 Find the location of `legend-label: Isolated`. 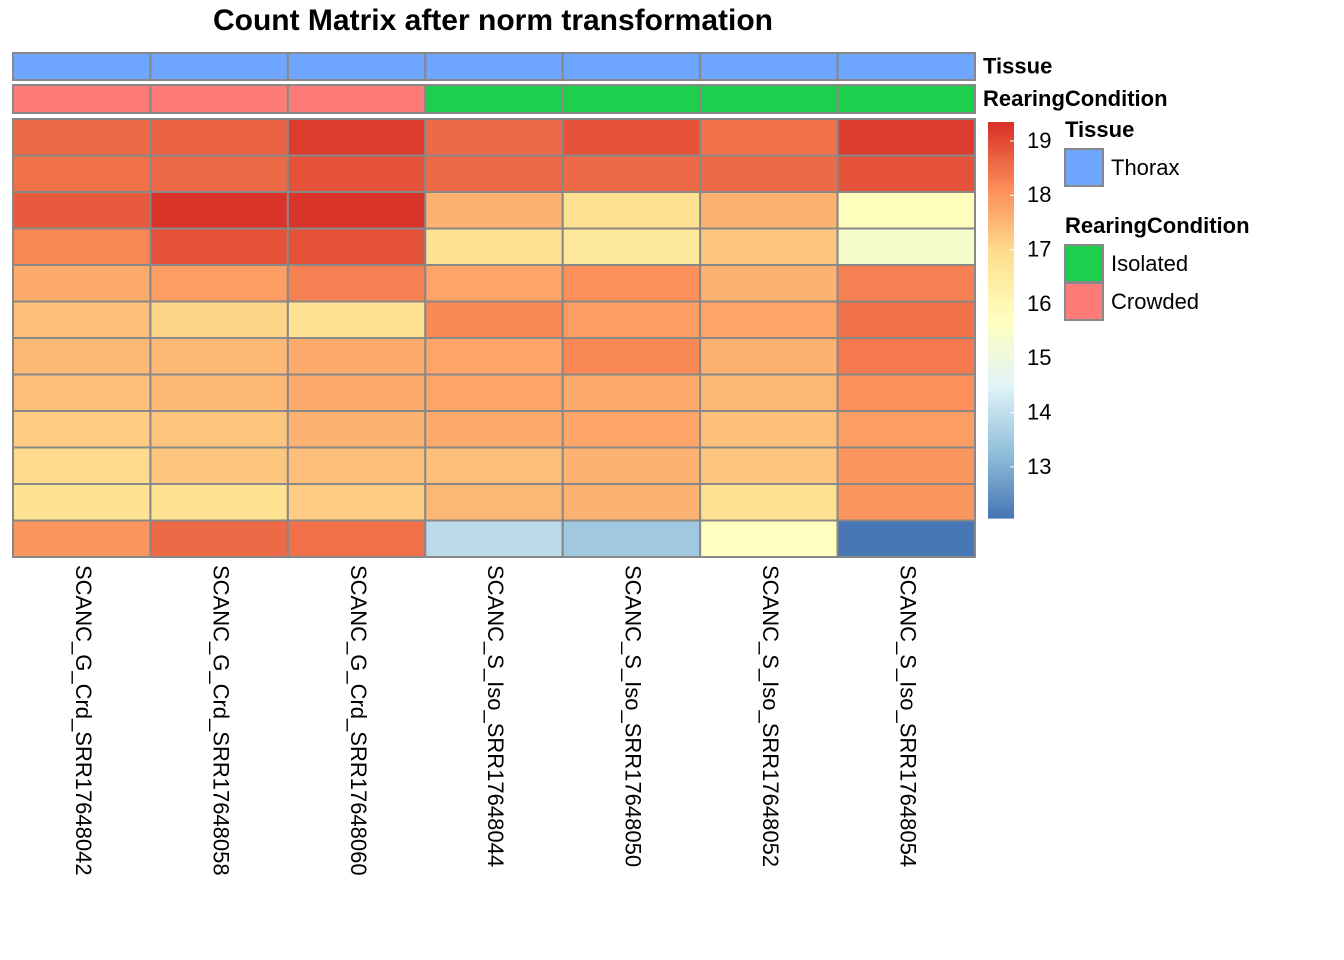

legend-label: Isolated is located at coordinates (1149, 263).